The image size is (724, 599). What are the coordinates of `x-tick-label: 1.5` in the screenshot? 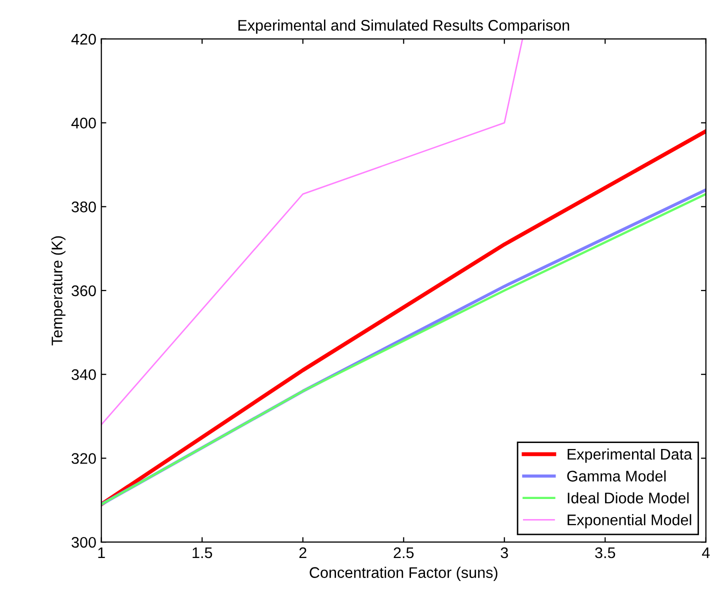 It's located at (202, 553).